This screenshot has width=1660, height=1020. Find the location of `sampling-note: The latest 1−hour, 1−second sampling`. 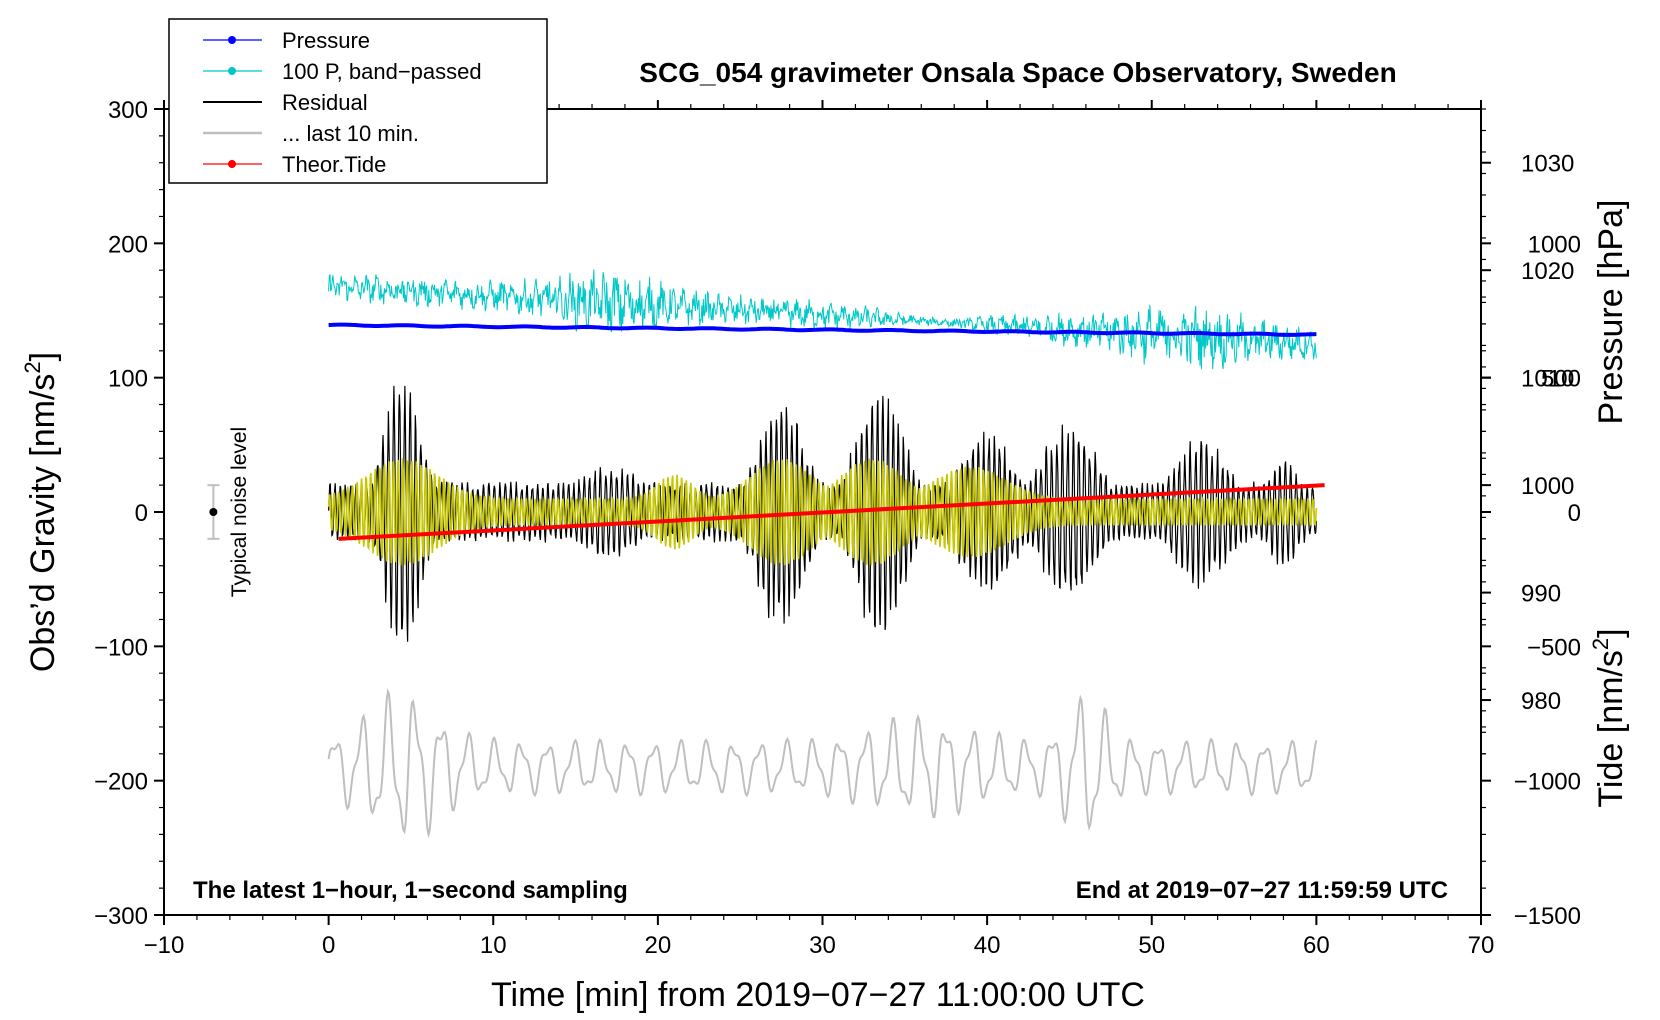

sampling-note: The latest 1−hour, 1−second sampling is located at coordinates (410, 890).